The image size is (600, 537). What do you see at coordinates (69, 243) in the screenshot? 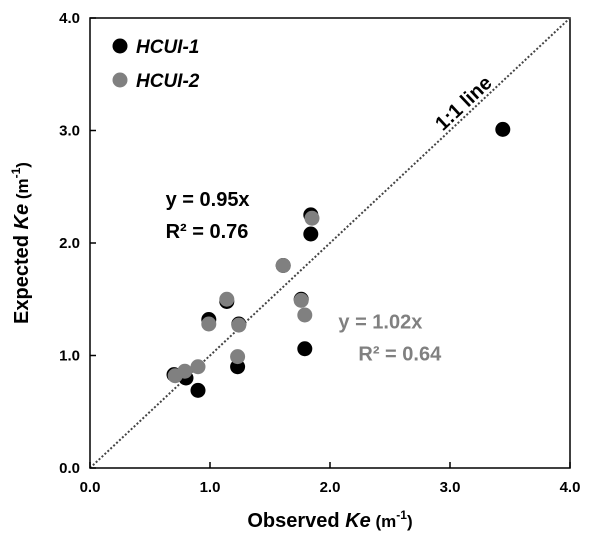
I see `y-tick-label: 2.0` at bounding box center [69, 243].